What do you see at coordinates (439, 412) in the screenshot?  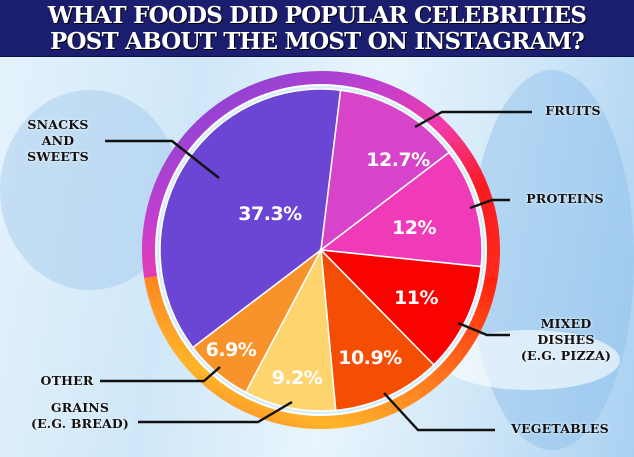 I see `leader-line-vegetables` at bounding box center [439, 412].